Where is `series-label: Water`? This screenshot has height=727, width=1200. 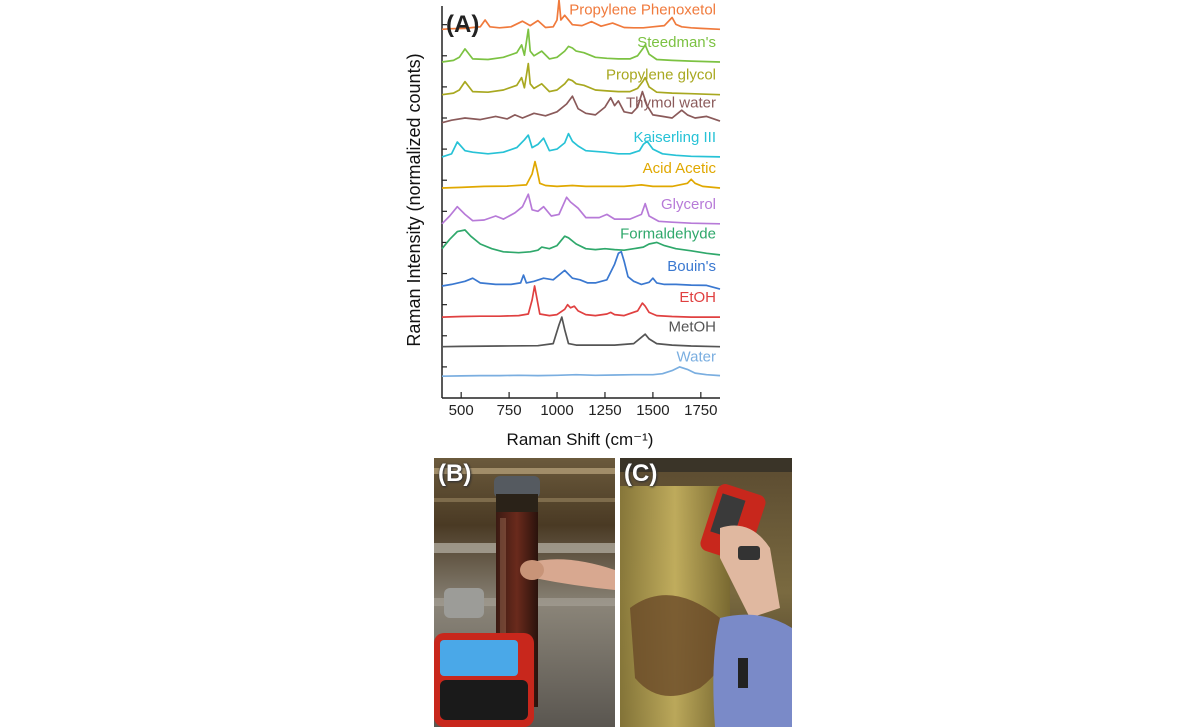 series-label: Water is located at coordinates (696, 356).